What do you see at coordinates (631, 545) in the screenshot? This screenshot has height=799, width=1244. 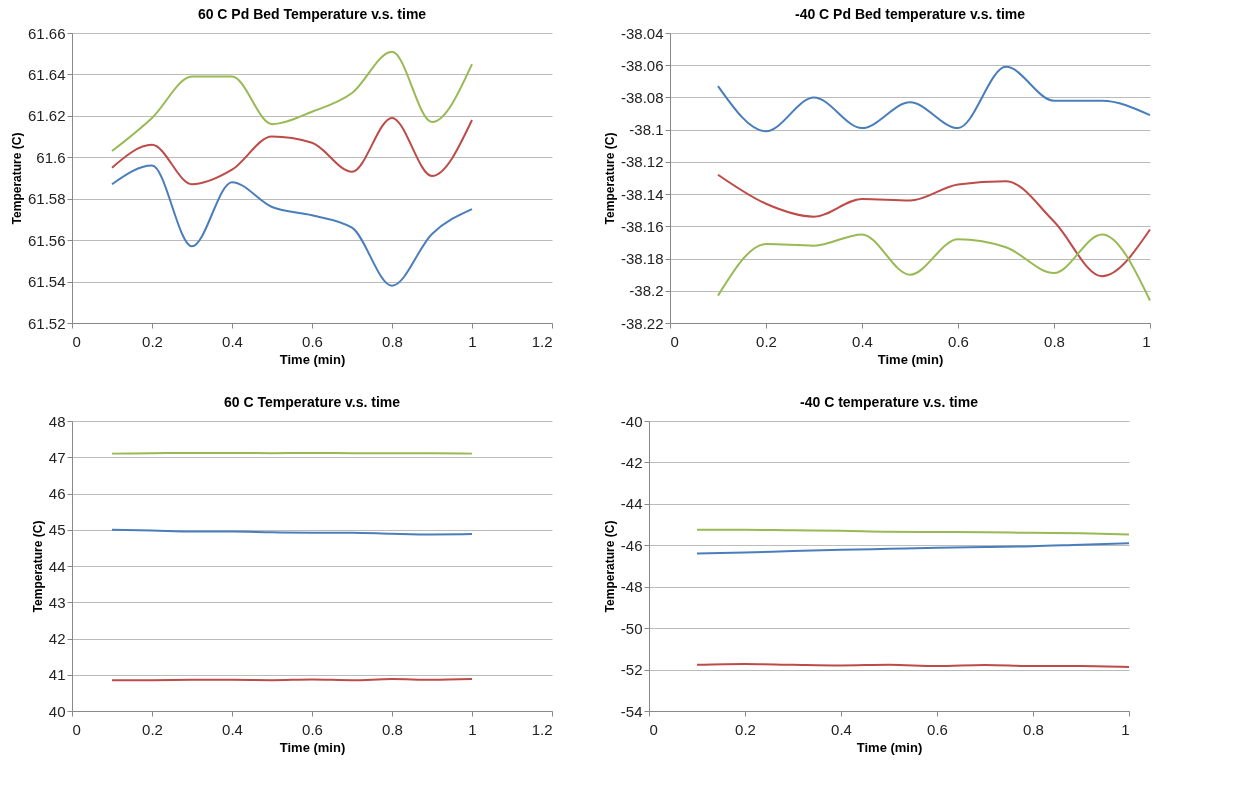 I see `y-tick-label: -46` at bounding box center [631, 545].